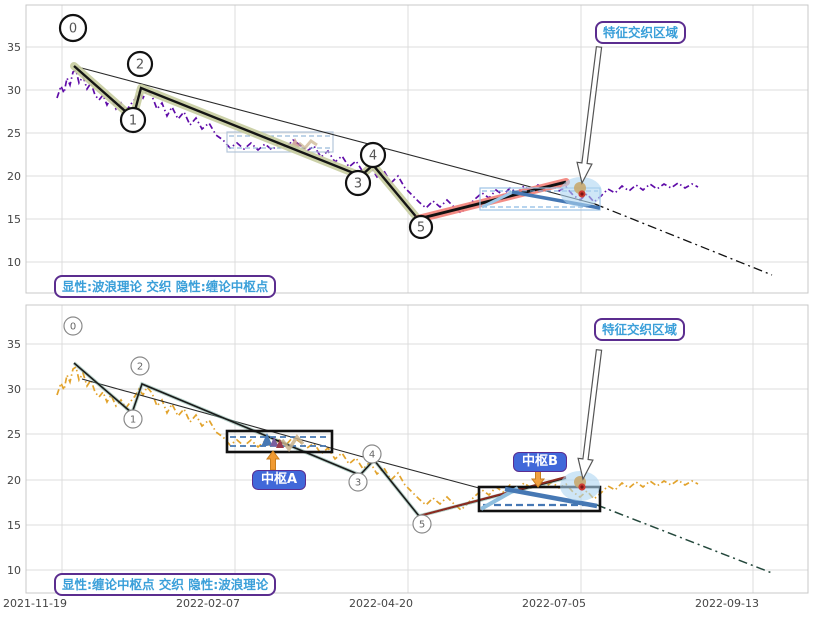 Image resolution: width=813 pixels, height=617 pixels. What do you see at coordinates (540, 462) in the screenshot?
I see `pivot-b-label: 中枢B` at bounding box center [540, 462].